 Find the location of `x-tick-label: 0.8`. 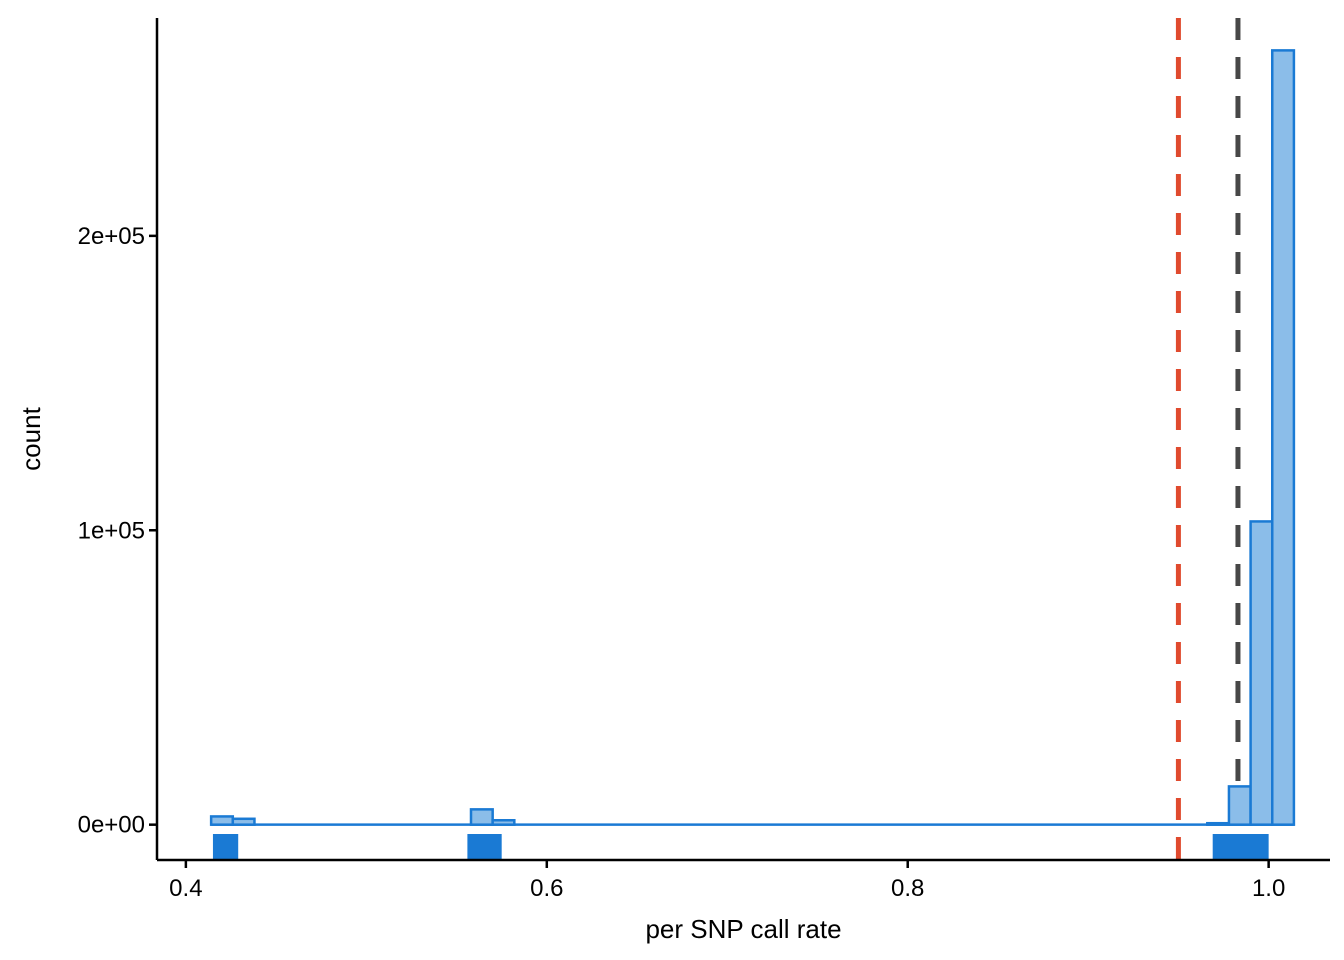

x-tick-label: 0.8 is located at coordinates (907, 888).